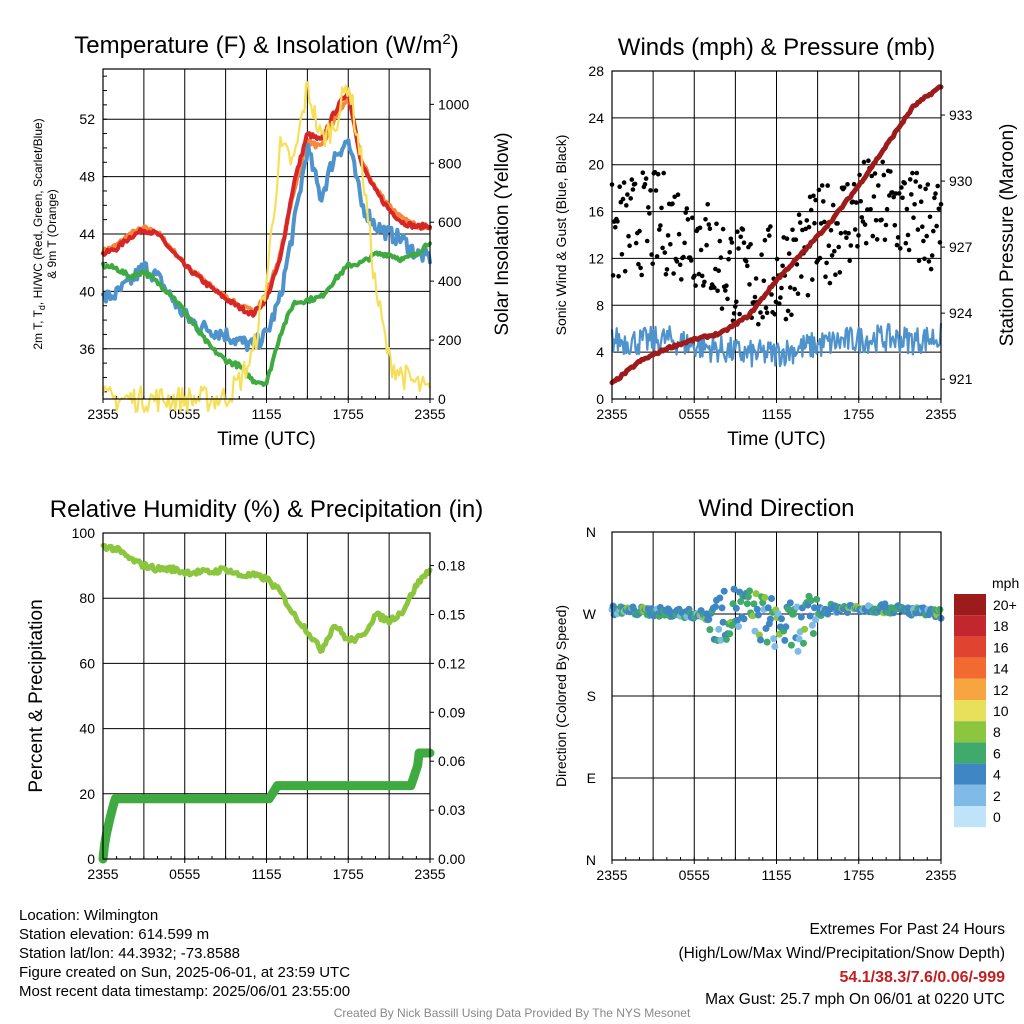  I want to click on y2-tick-label: 0.15, so click(451, 615).